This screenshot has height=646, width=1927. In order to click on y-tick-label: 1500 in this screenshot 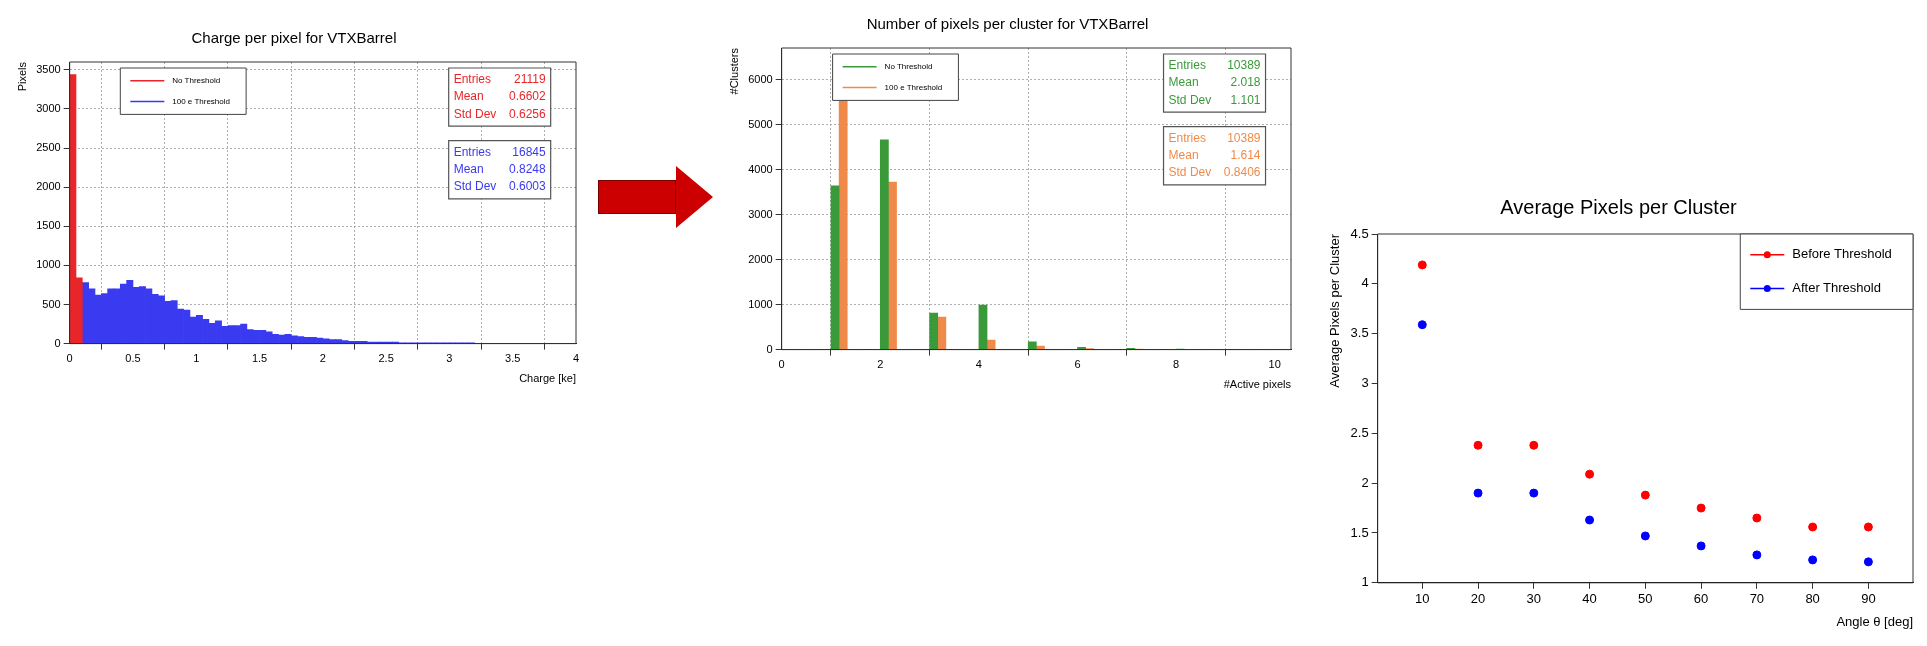, I will do `click(48, 225)`.